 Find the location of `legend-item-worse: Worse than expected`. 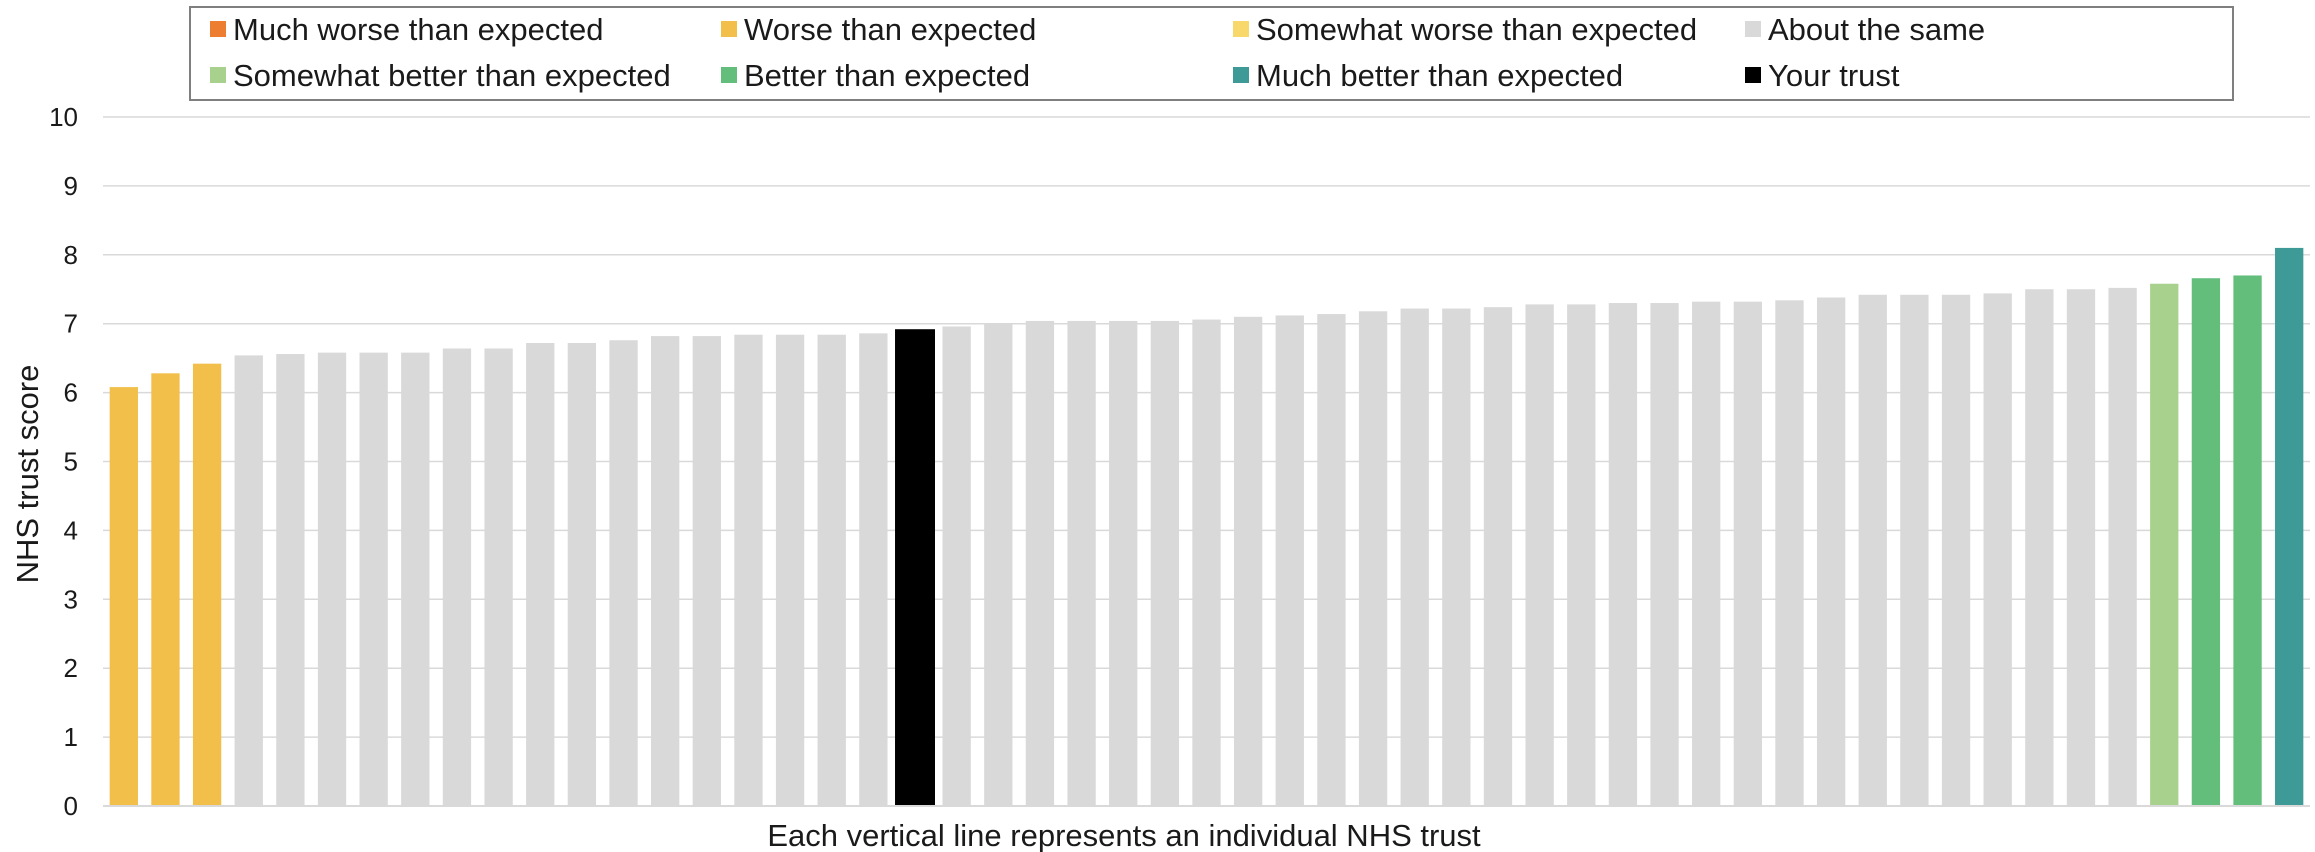

legend-item-worse: Worse than expected is located at coordinates (878, 29).